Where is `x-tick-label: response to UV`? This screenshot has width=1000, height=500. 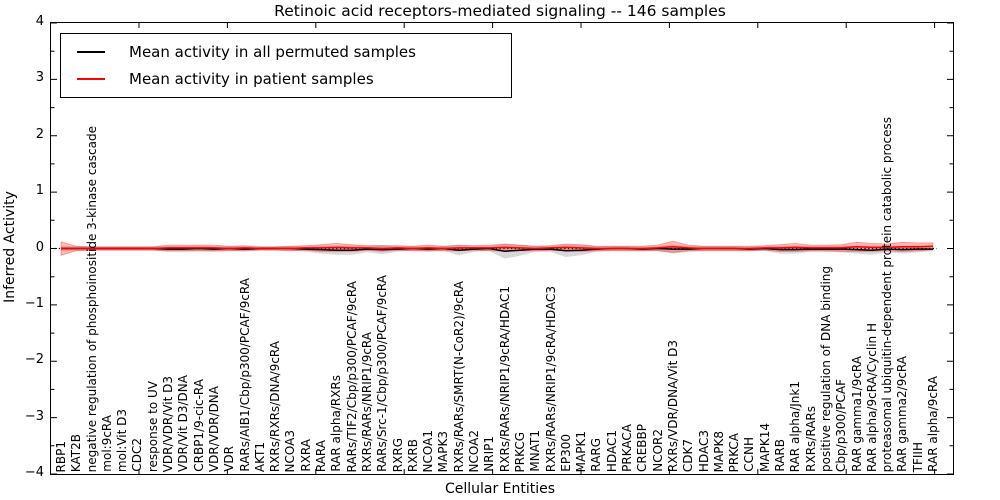 x-tick-label: response to UV is located at coordinates (152, 426).